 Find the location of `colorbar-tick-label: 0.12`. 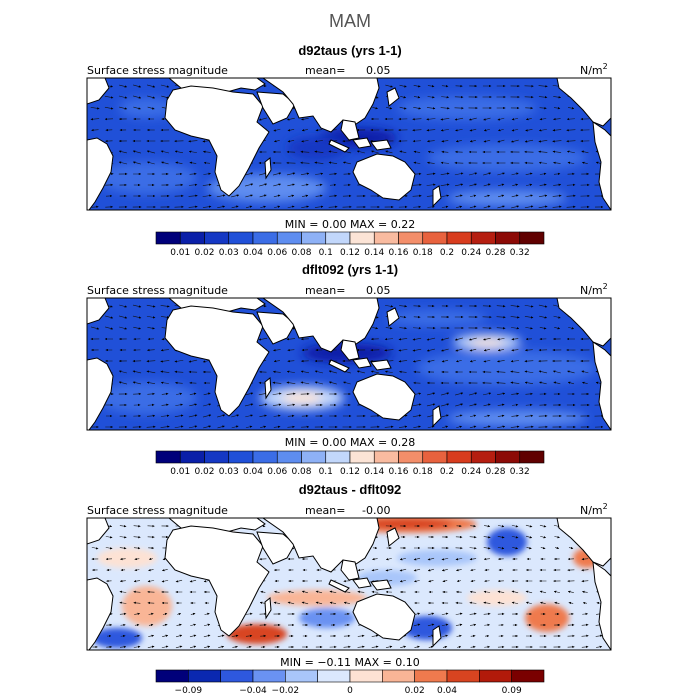

colorbar-tick-label: 0.12 is located at coordinates (350, 472).